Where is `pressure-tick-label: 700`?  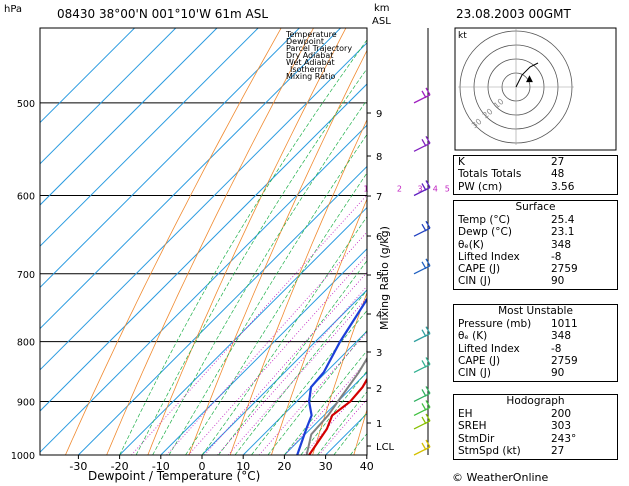
pressure-tick-label: 700 is located at coordinates (26, 275).